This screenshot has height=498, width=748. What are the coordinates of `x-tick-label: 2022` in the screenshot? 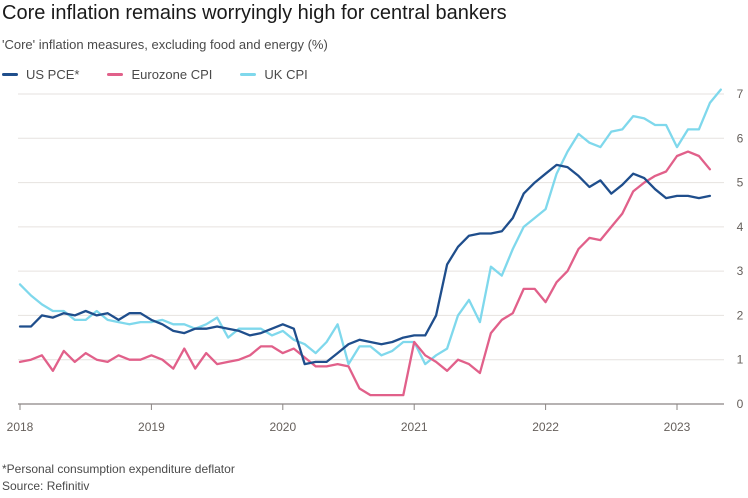 It's located at (545, 427).